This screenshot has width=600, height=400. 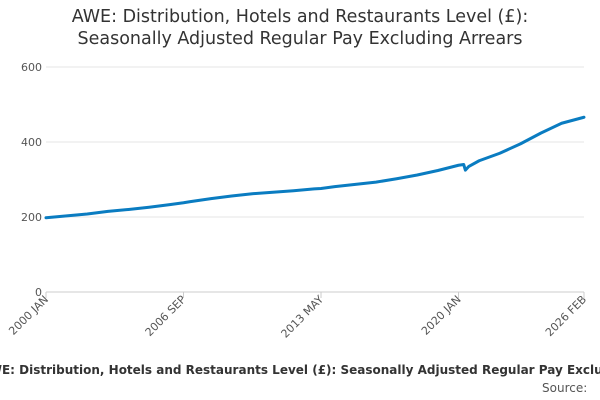 What do you see at coordinates (28, 315) in the screenshot?
I see `x-tick-label-0: 2000 JAN` at bounding box center [28, 315].